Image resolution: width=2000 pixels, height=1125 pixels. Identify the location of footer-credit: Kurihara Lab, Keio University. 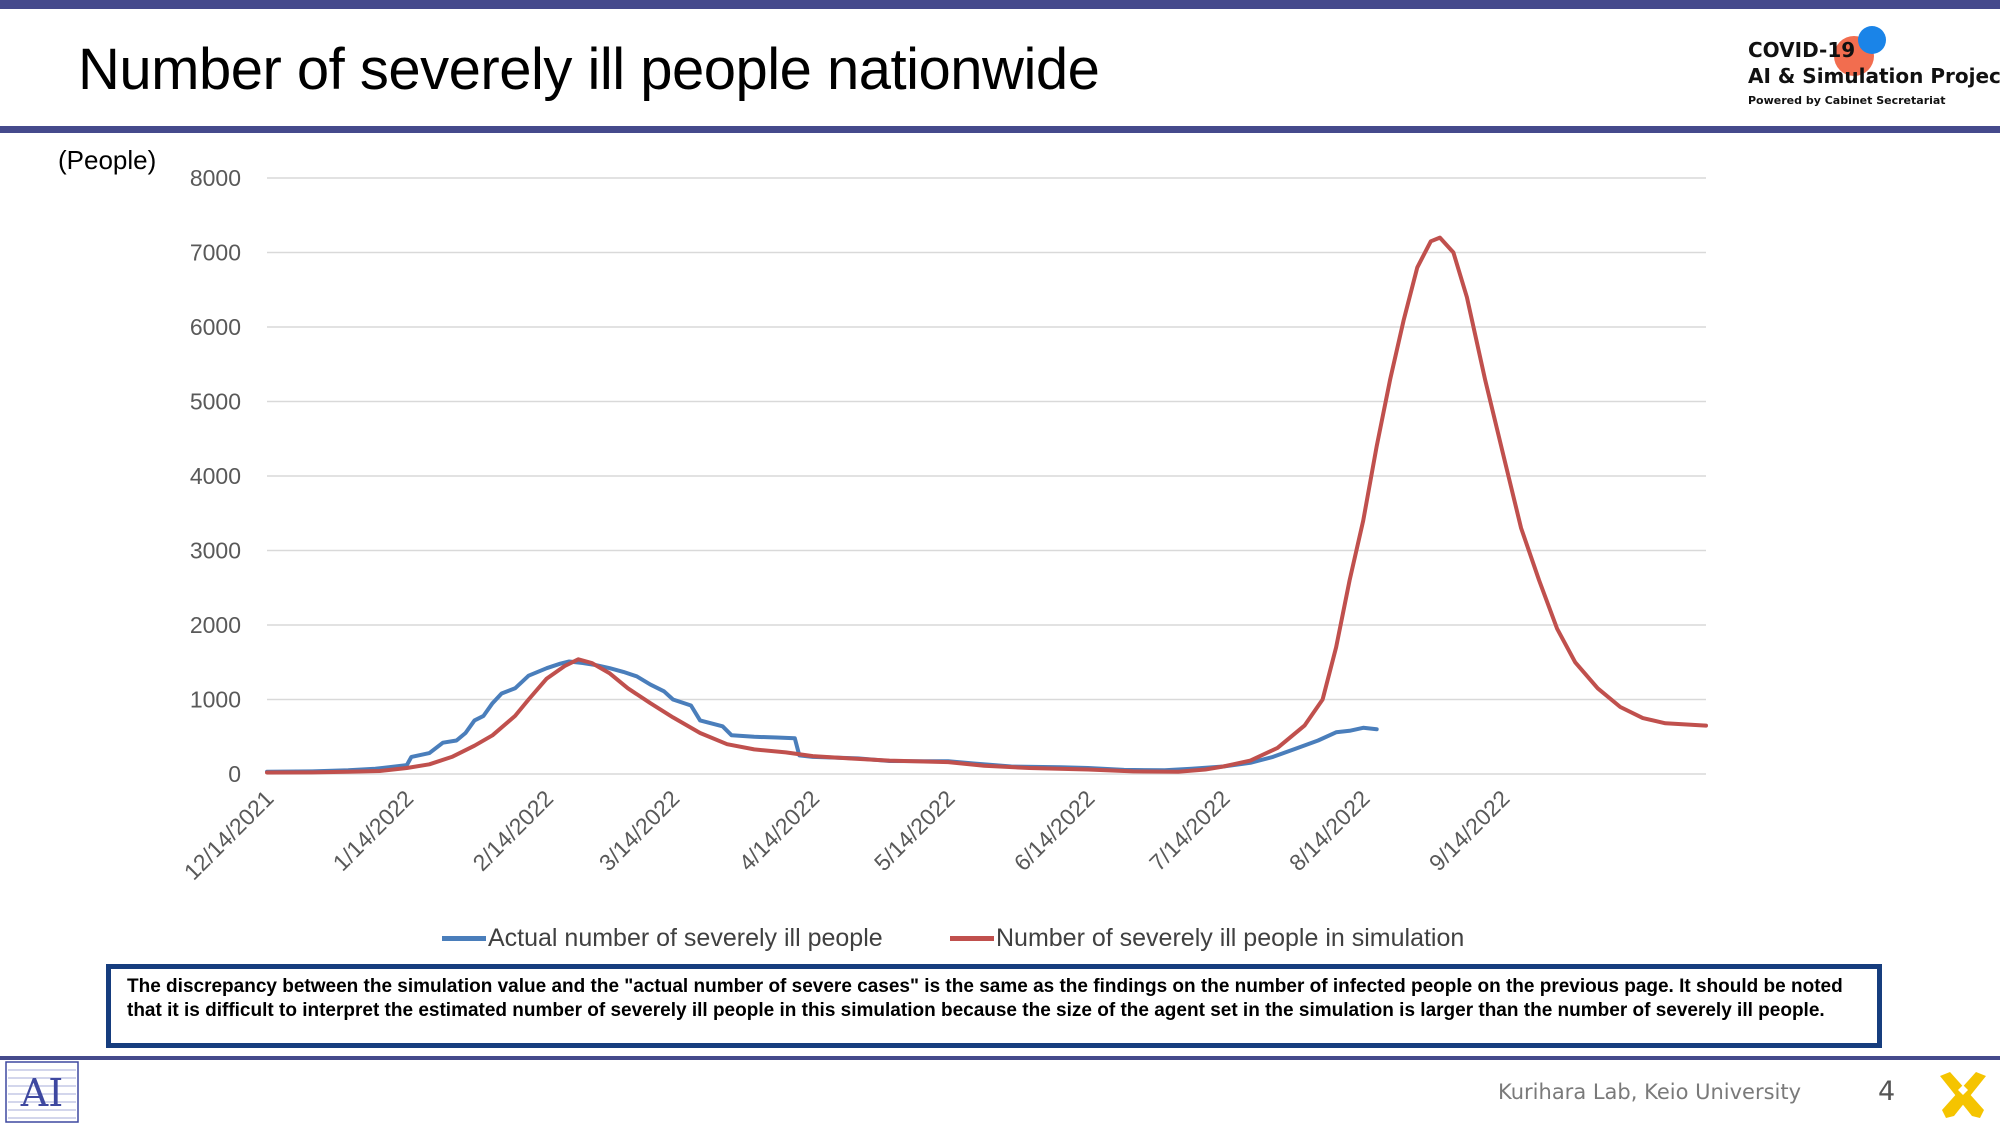
(1650, 1092).